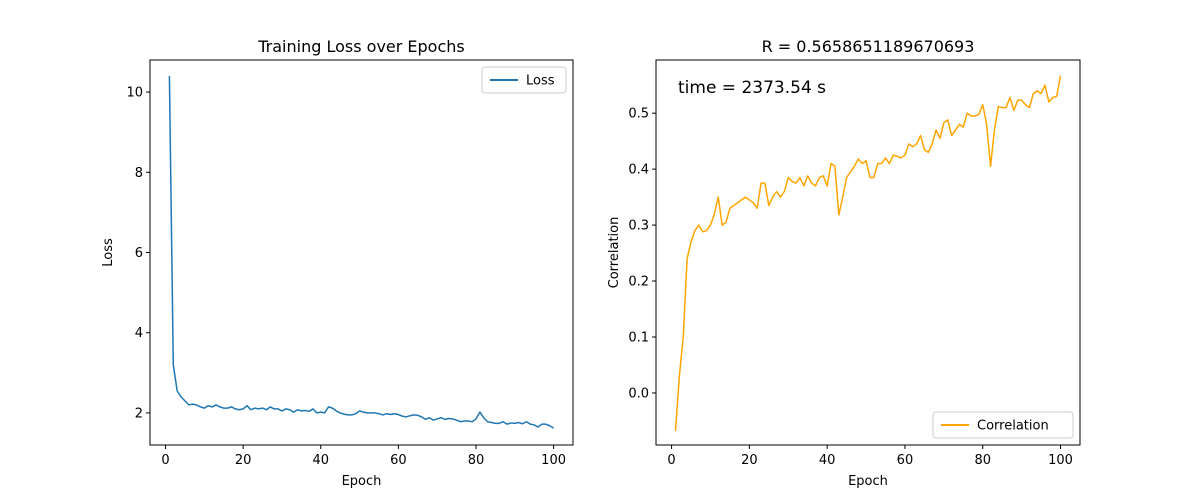  Describe the element at coordinates (638, 393) in the screenshot. I see `y-tick-label: 0.0` at that location.